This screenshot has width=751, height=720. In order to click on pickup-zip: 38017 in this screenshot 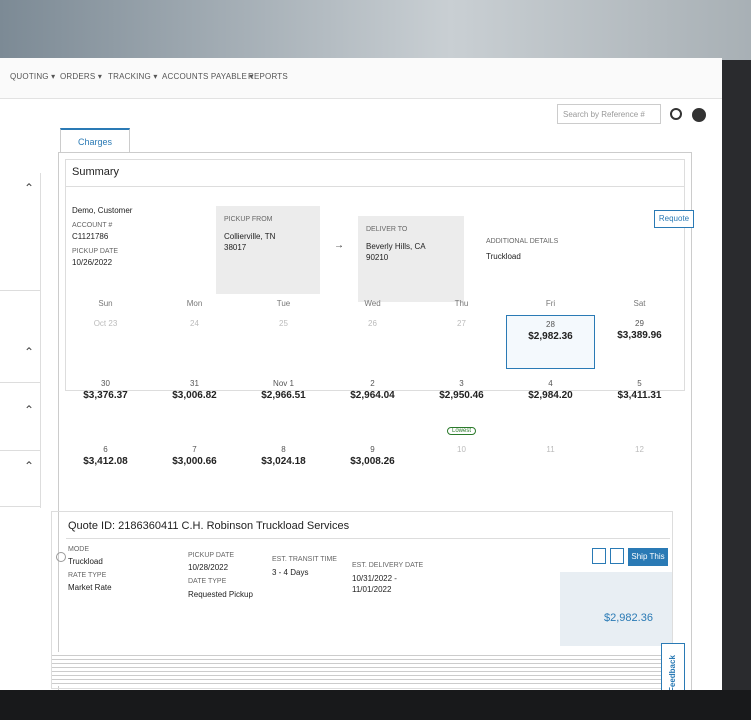, I will do `click(235, 247)`.